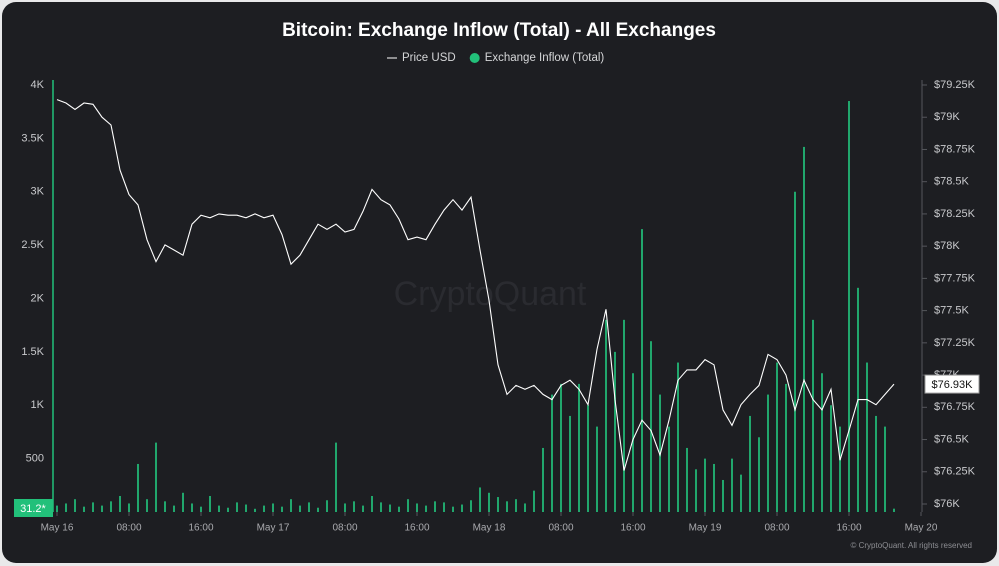 Image resolution: width=999 pixels, height=566 pixels. Describe the element at coordinates (952, 182) in the screenshot. I see `y2-tick-label: $78.5K` at that location.